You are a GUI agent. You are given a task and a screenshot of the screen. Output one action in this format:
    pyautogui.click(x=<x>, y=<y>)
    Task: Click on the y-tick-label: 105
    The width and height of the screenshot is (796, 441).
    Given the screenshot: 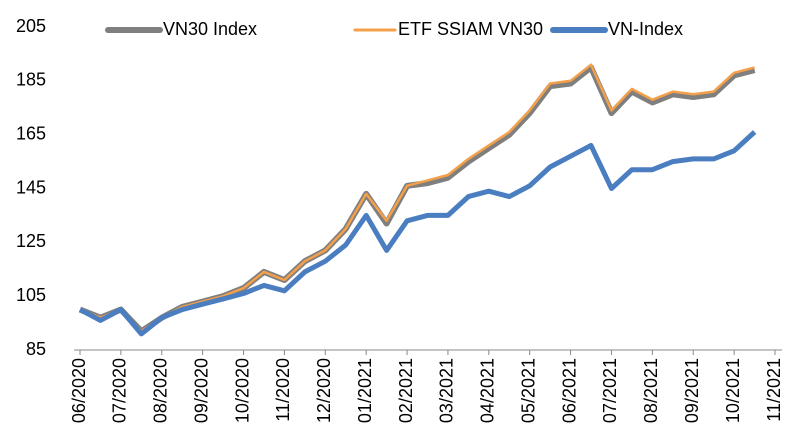 What is the action you would take?
    pyautogui.click(x=31, y=295)
    